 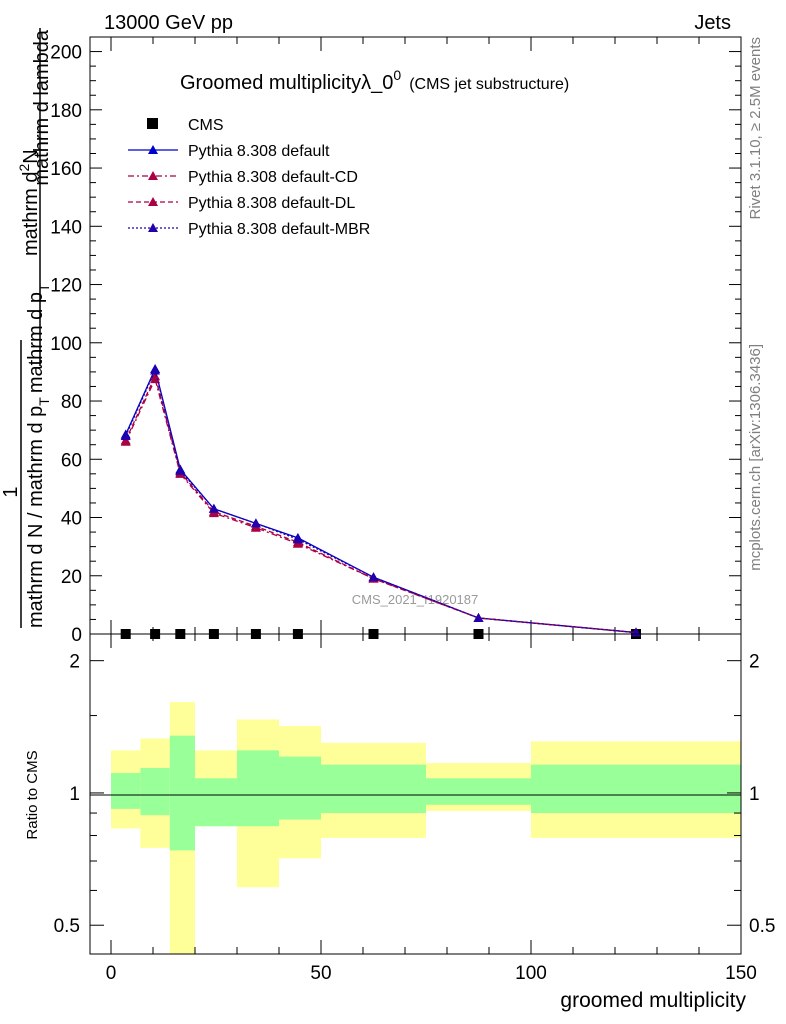 I want to click on ratio-y-tick-label-right: 1, so click(x=754, y=794).